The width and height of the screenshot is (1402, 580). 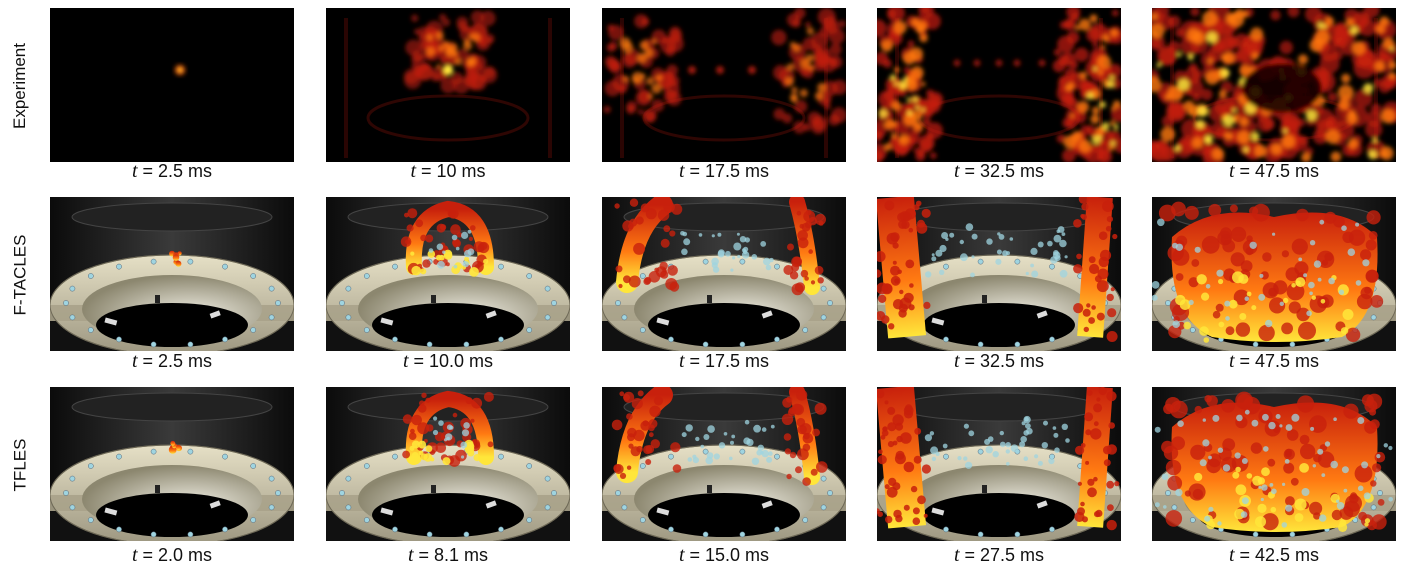 I want to click on time-value: = 10.0 ms, so click(x=451, y=361).